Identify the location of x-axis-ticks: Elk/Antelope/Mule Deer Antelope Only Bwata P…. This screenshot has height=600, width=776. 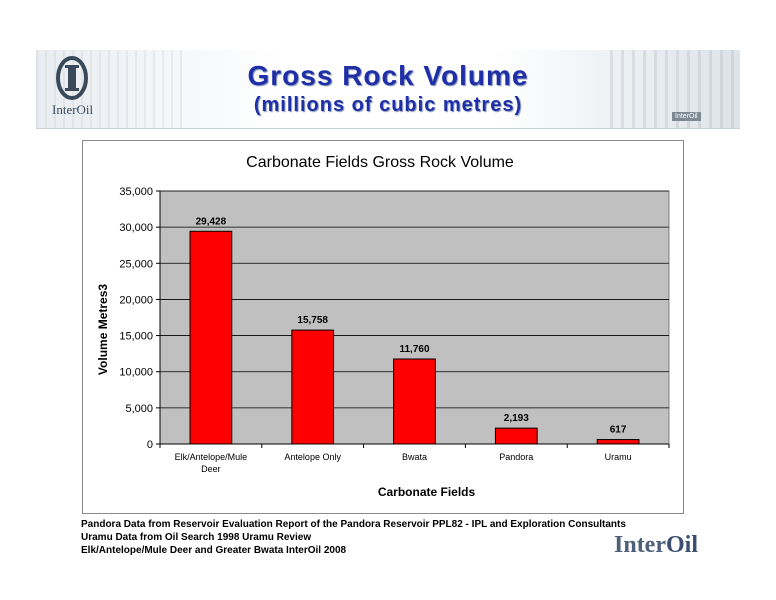
(414, 458).